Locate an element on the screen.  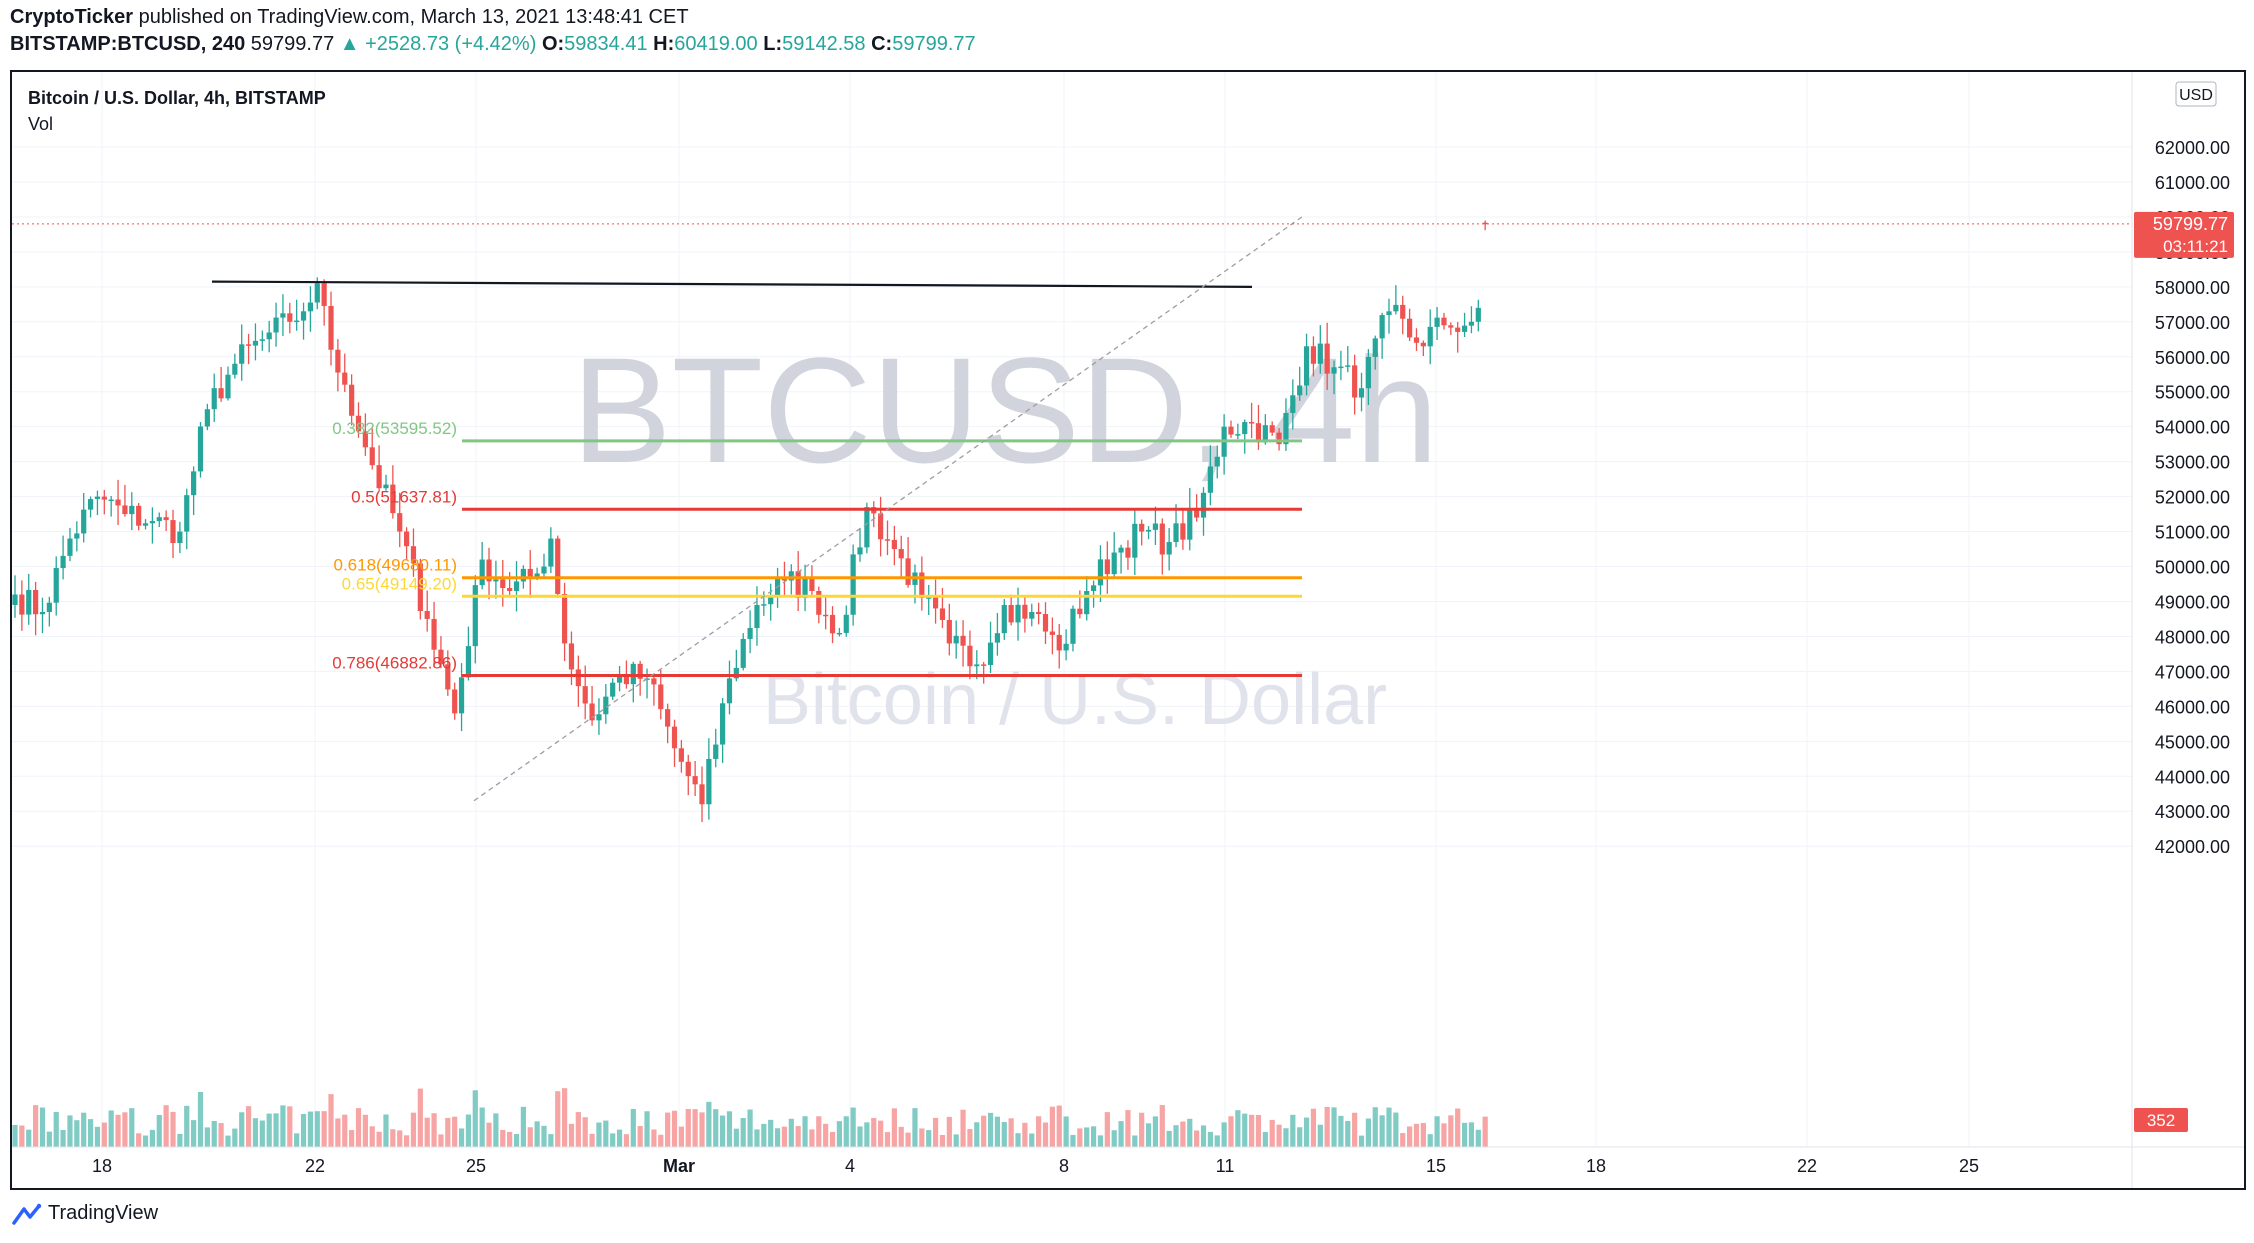
price-tick-label: 58000.00 is located at coordinates (2192, 288).